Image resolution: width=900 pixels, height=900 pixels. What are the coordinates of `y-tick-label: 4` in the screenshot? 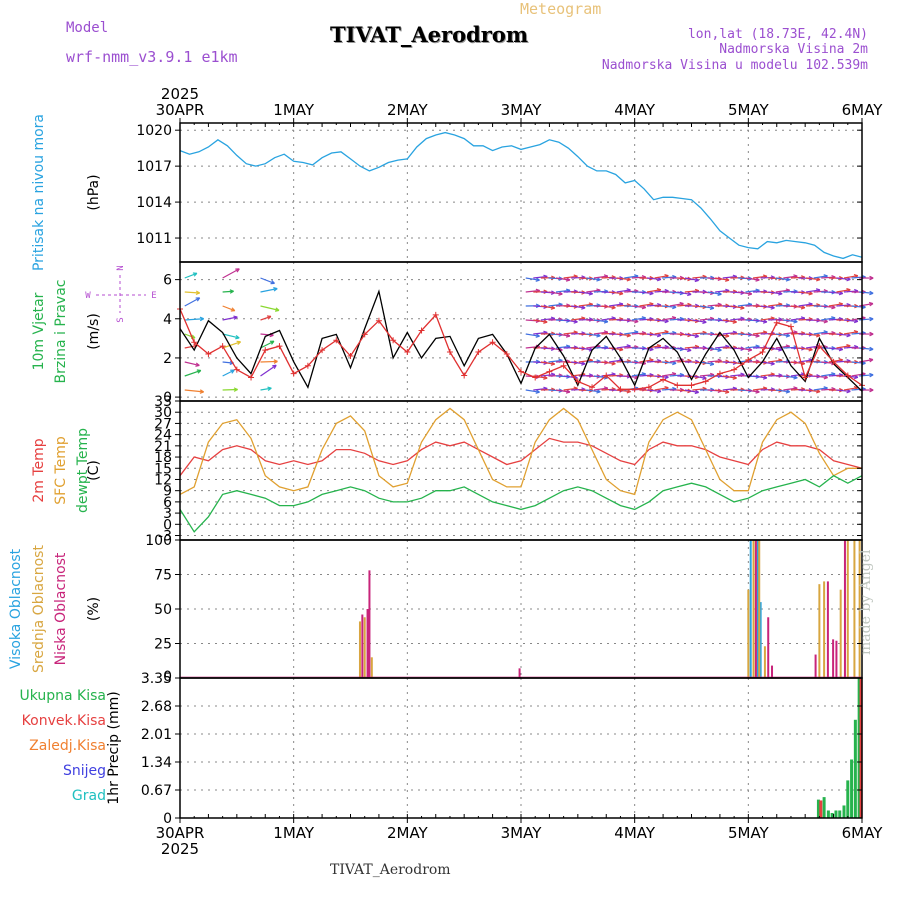 It's located at (167, 320).